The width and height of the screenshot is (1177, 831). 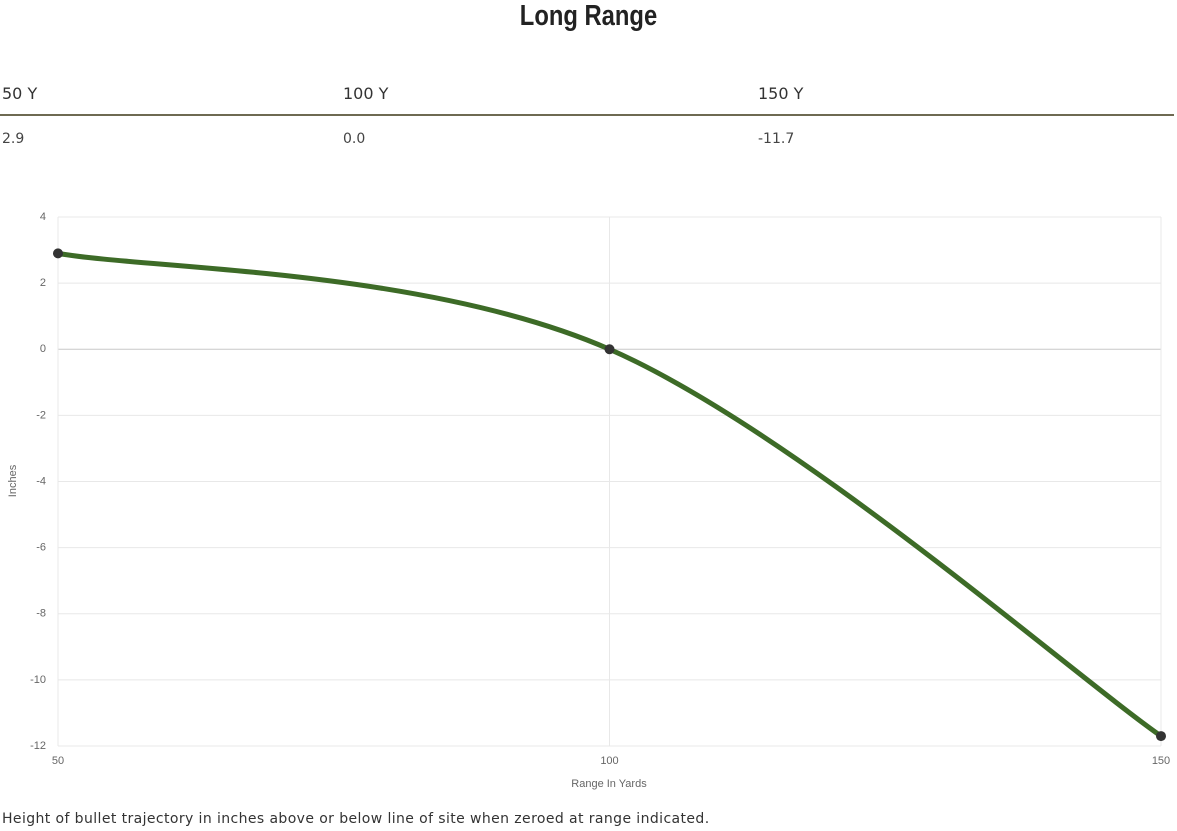 I want to click on table-header: 100 Y, so click(x=366, y=93).